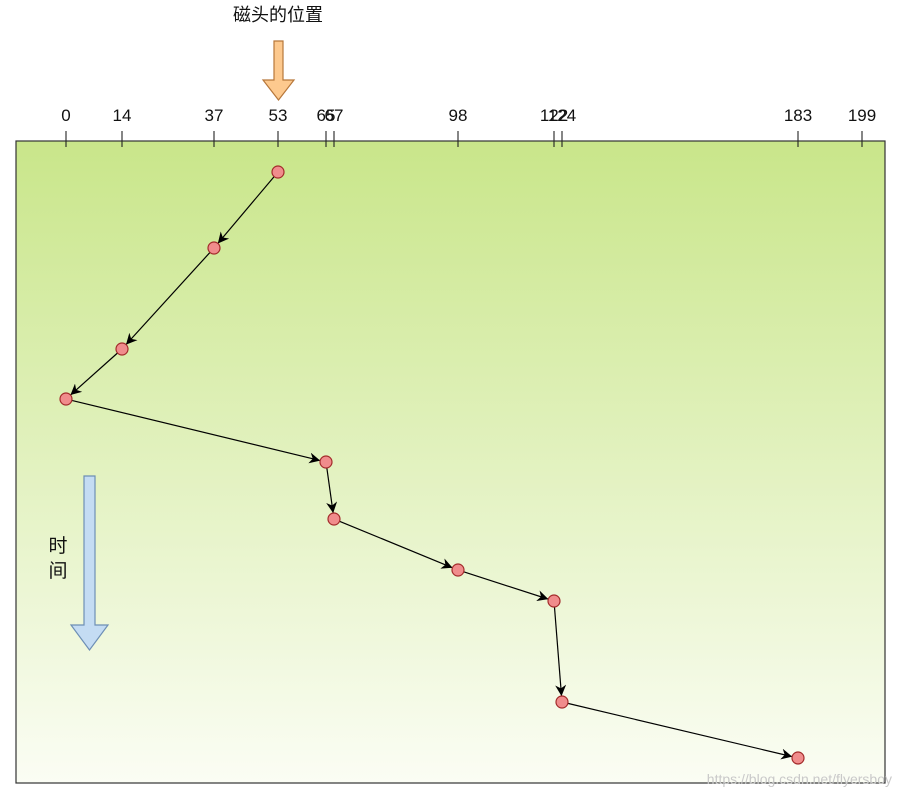 This screenshot has height=797, width=902. I want to click on tick-label-124: 124, so click(562, 115).